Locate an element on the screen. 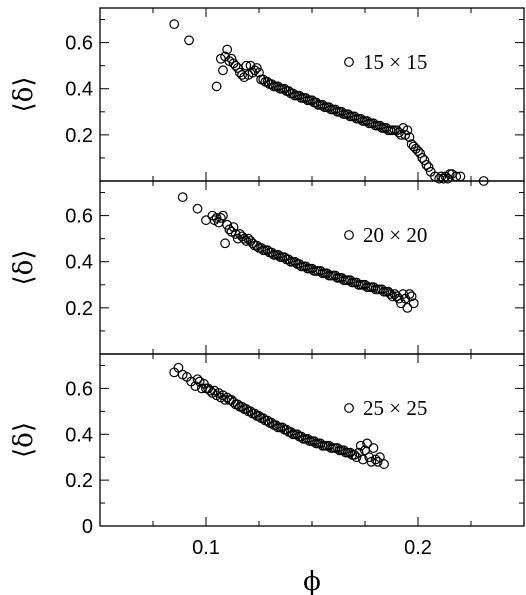 This screenshot has width=526, height=595. legend-label: 25 × 25 is located at coordinates (395, 408).